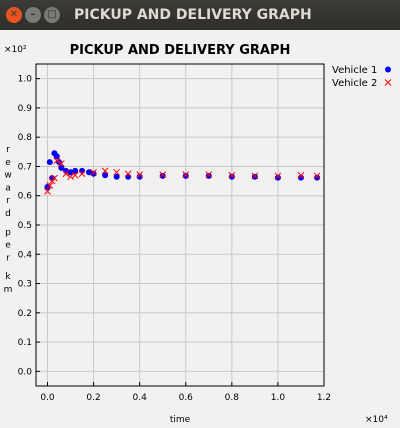 The width and height of the screenshot is (400, 428). I want to click on x-tick-label: 0.8, so click(232, 398).